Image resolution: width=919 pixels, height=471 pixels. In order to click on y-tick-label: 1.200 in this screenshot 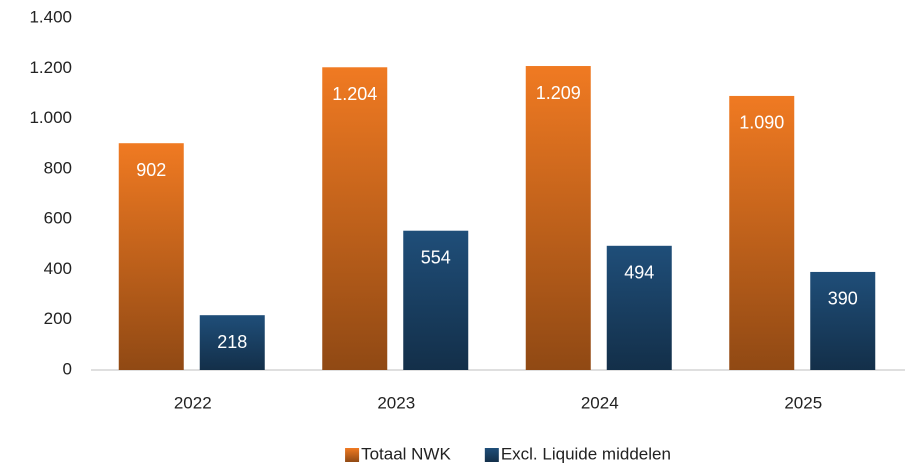, I will do `click(50, 67)`.